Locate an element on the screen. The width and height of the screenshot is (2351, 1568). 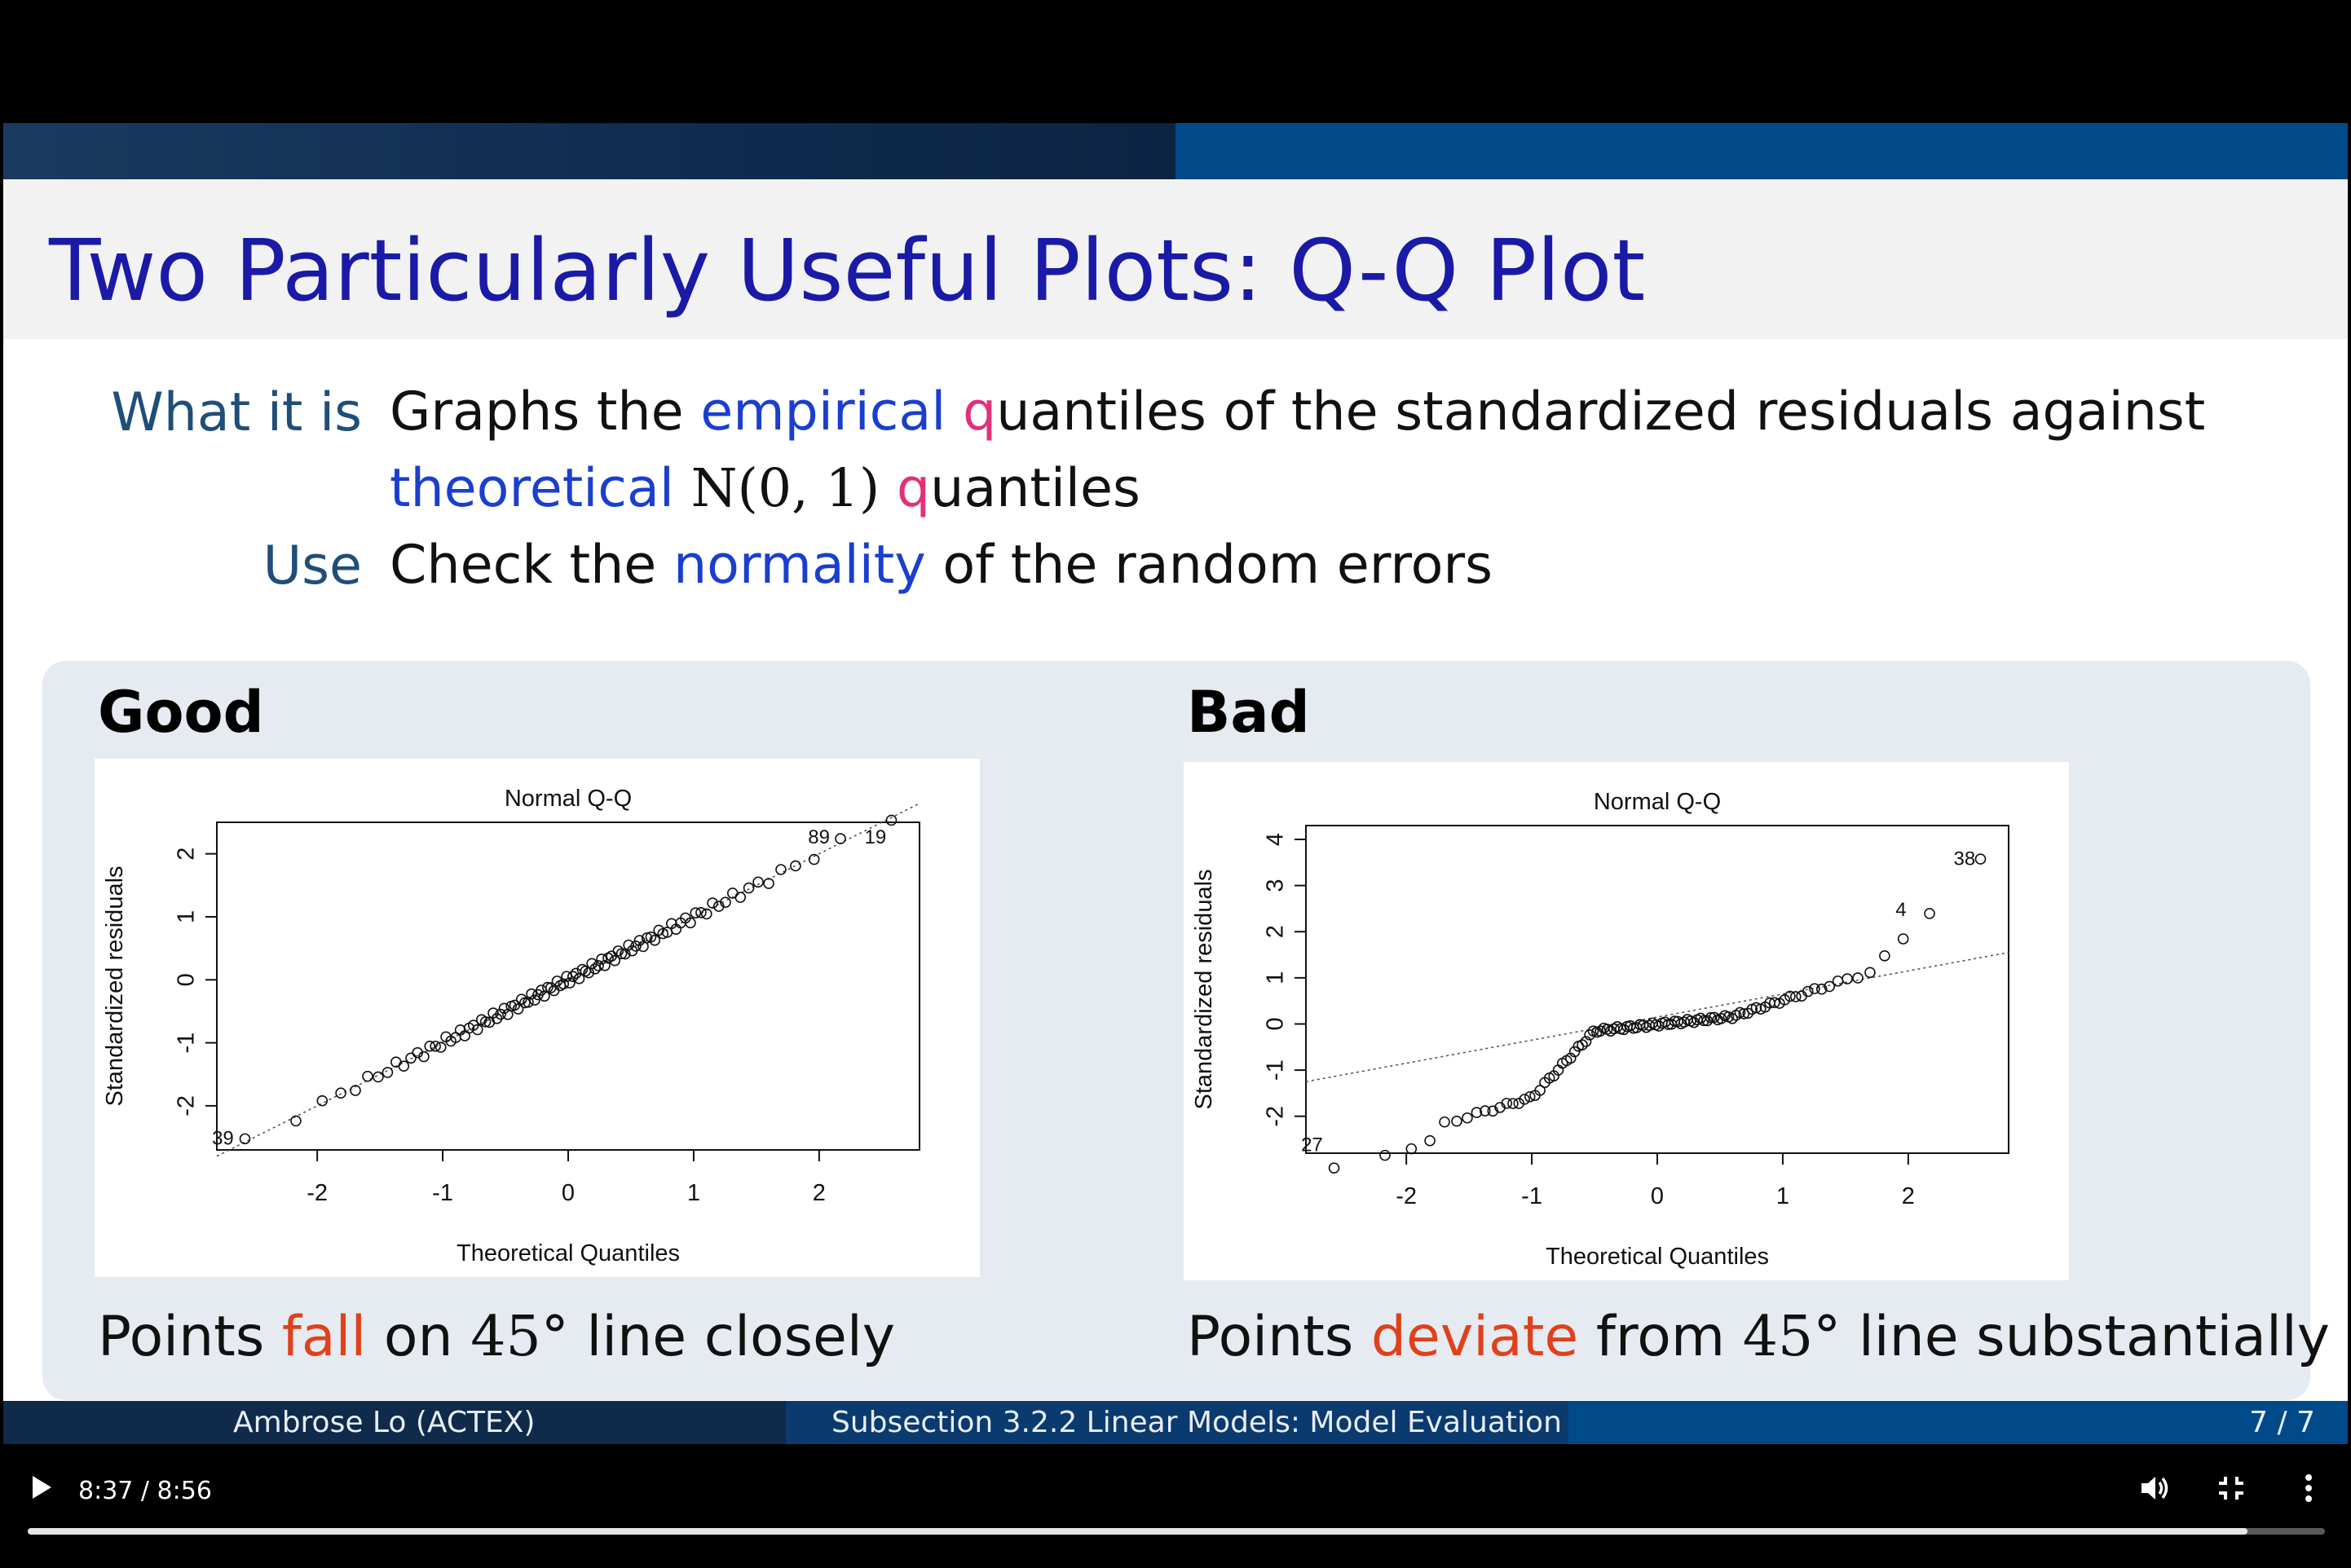
progress-bar is located at coordinates (1176, 1531).